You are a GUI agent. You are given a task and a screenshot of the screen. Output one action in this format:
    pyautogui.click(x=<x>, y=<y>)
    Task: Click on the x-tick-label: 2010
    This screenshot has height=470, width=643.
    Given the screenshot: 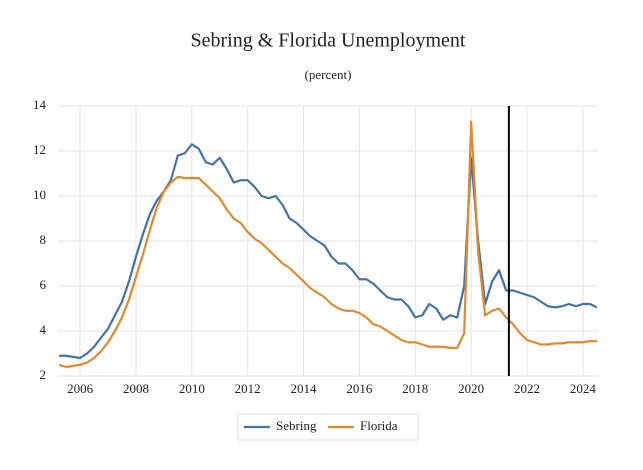 What is the action you would take?
    pyautogui.click(x=192, y=388)
    